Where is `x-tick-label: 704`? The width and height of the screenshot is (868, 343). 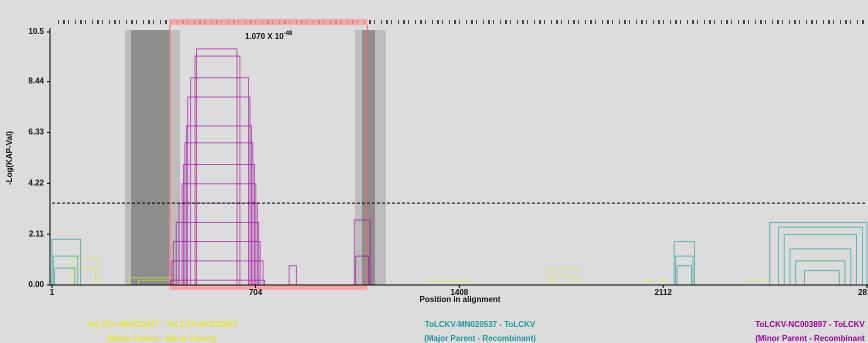
x-tick-label: 704 is located at coordinates (256, 292).